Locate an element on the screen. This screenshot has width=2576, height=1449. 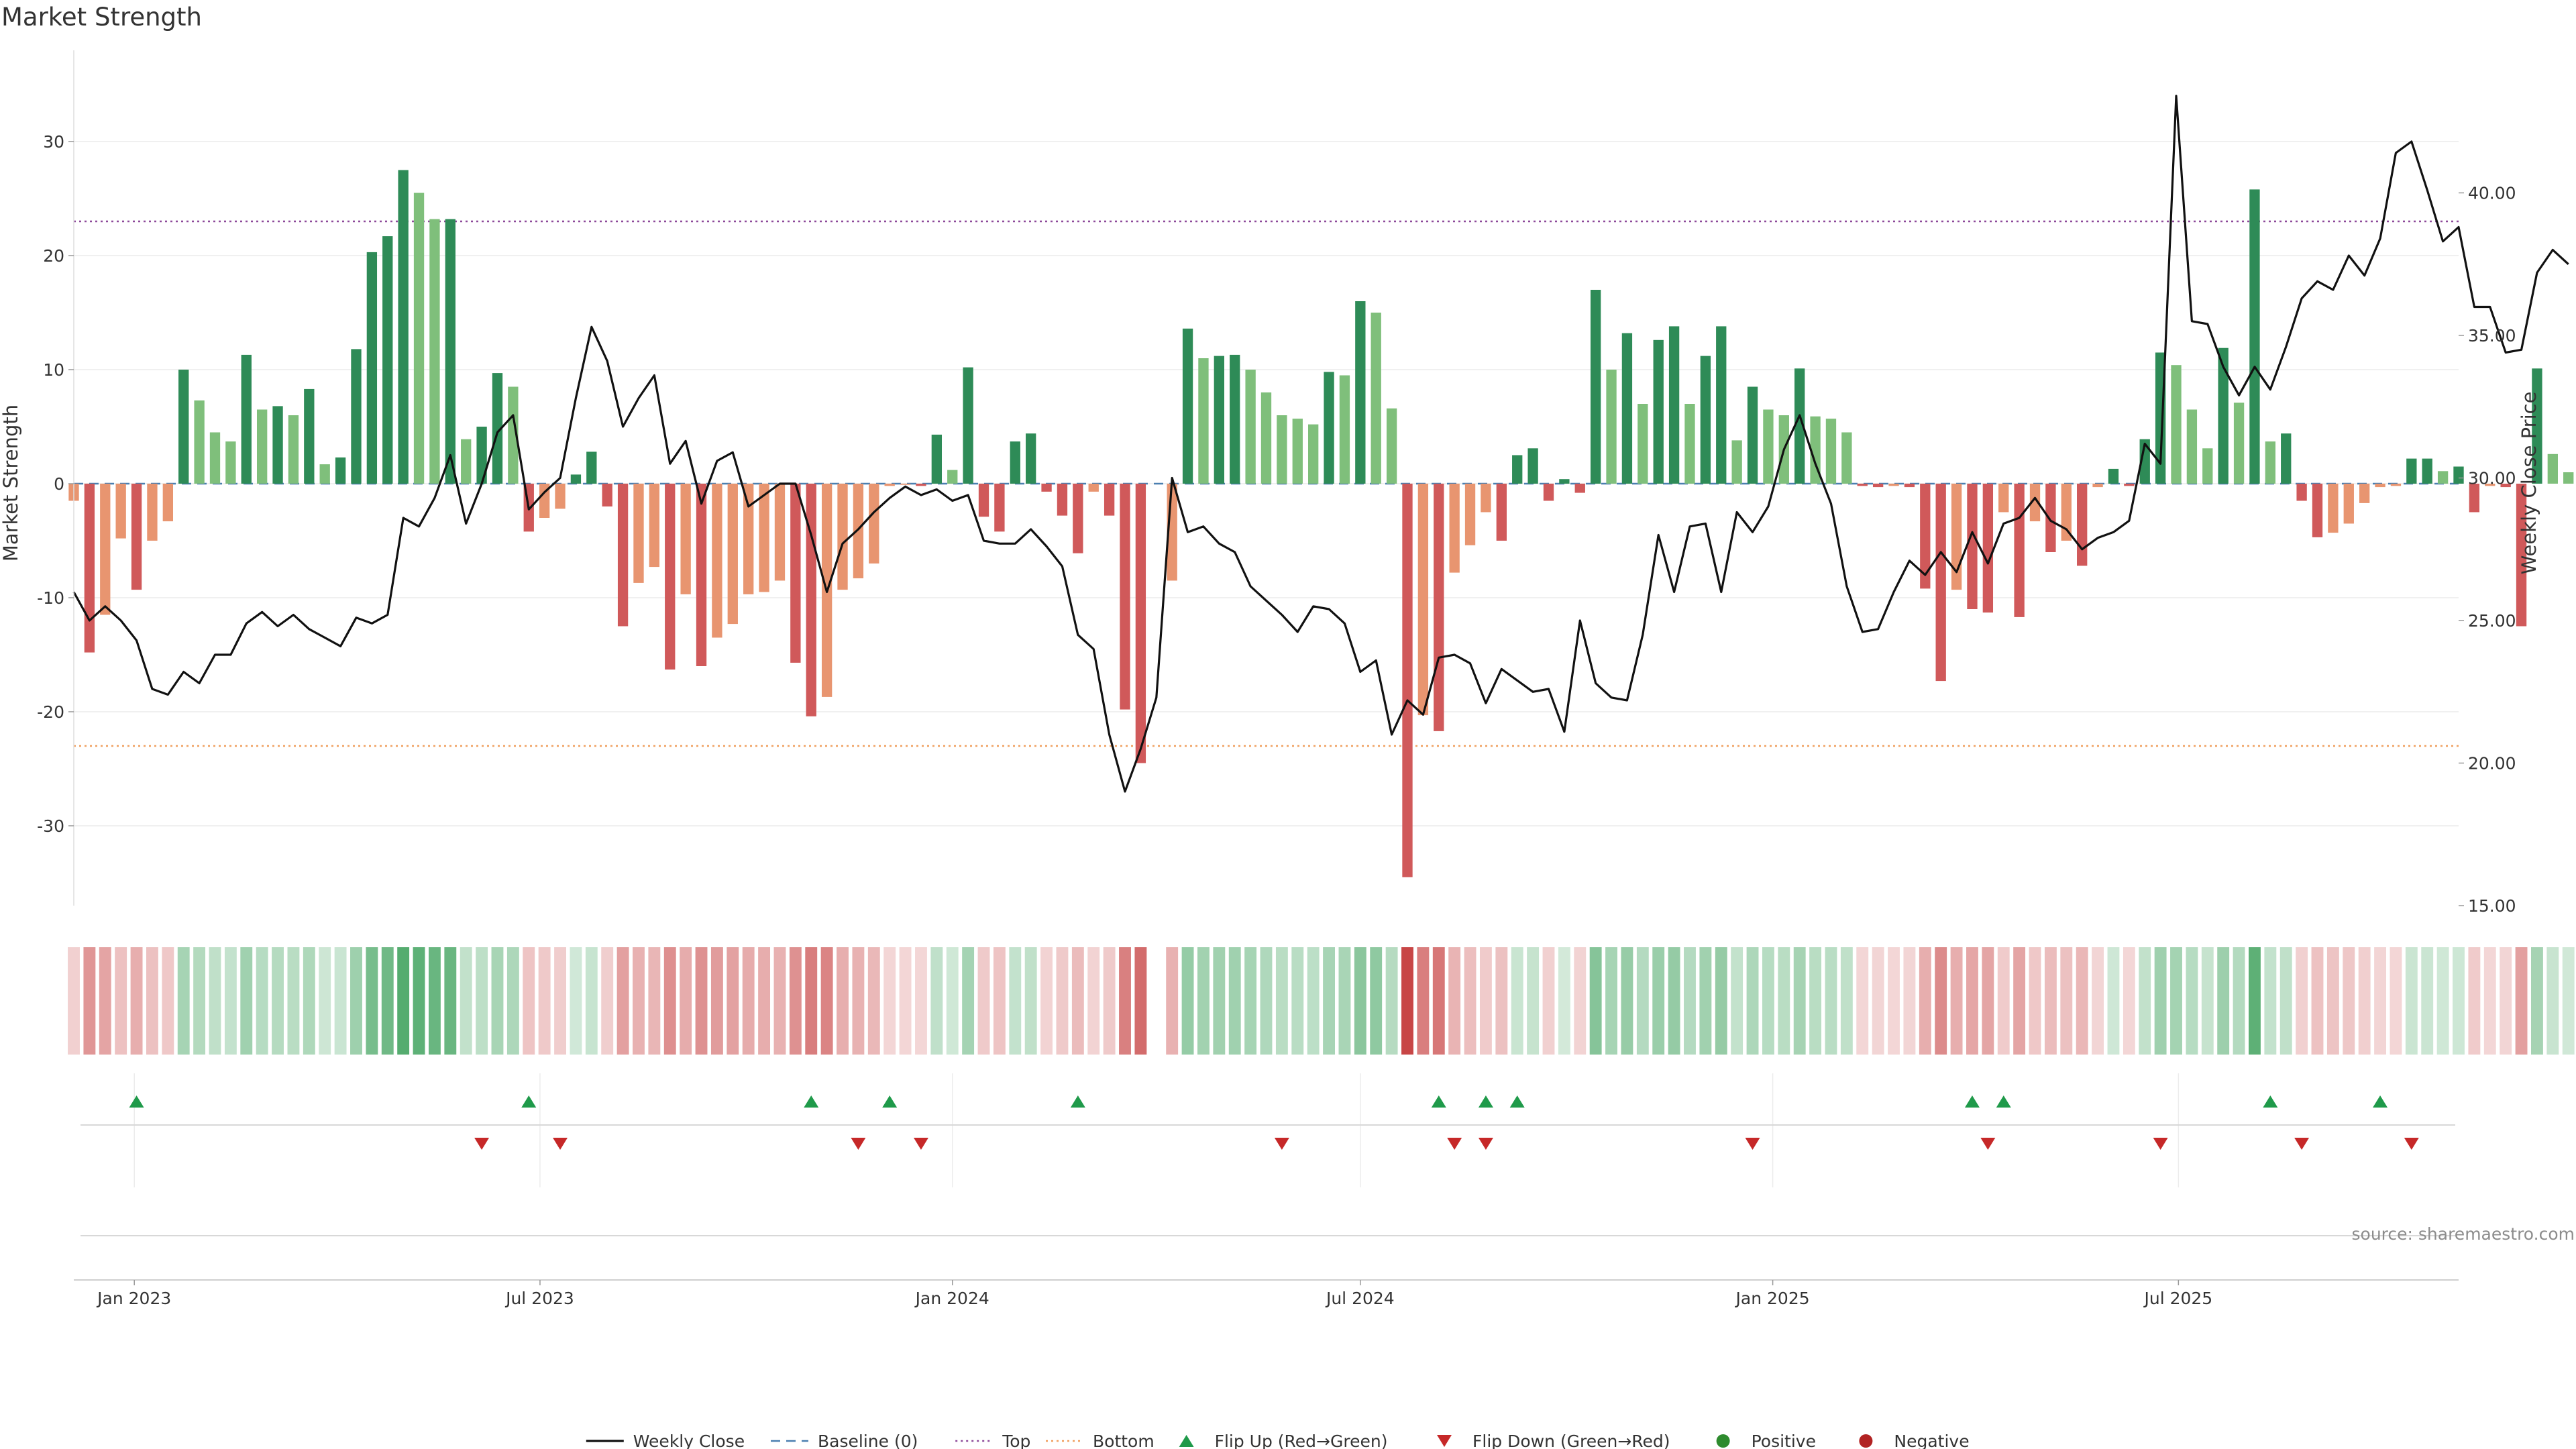
y-tick-label: 10 is located at coordinates (53, 370).